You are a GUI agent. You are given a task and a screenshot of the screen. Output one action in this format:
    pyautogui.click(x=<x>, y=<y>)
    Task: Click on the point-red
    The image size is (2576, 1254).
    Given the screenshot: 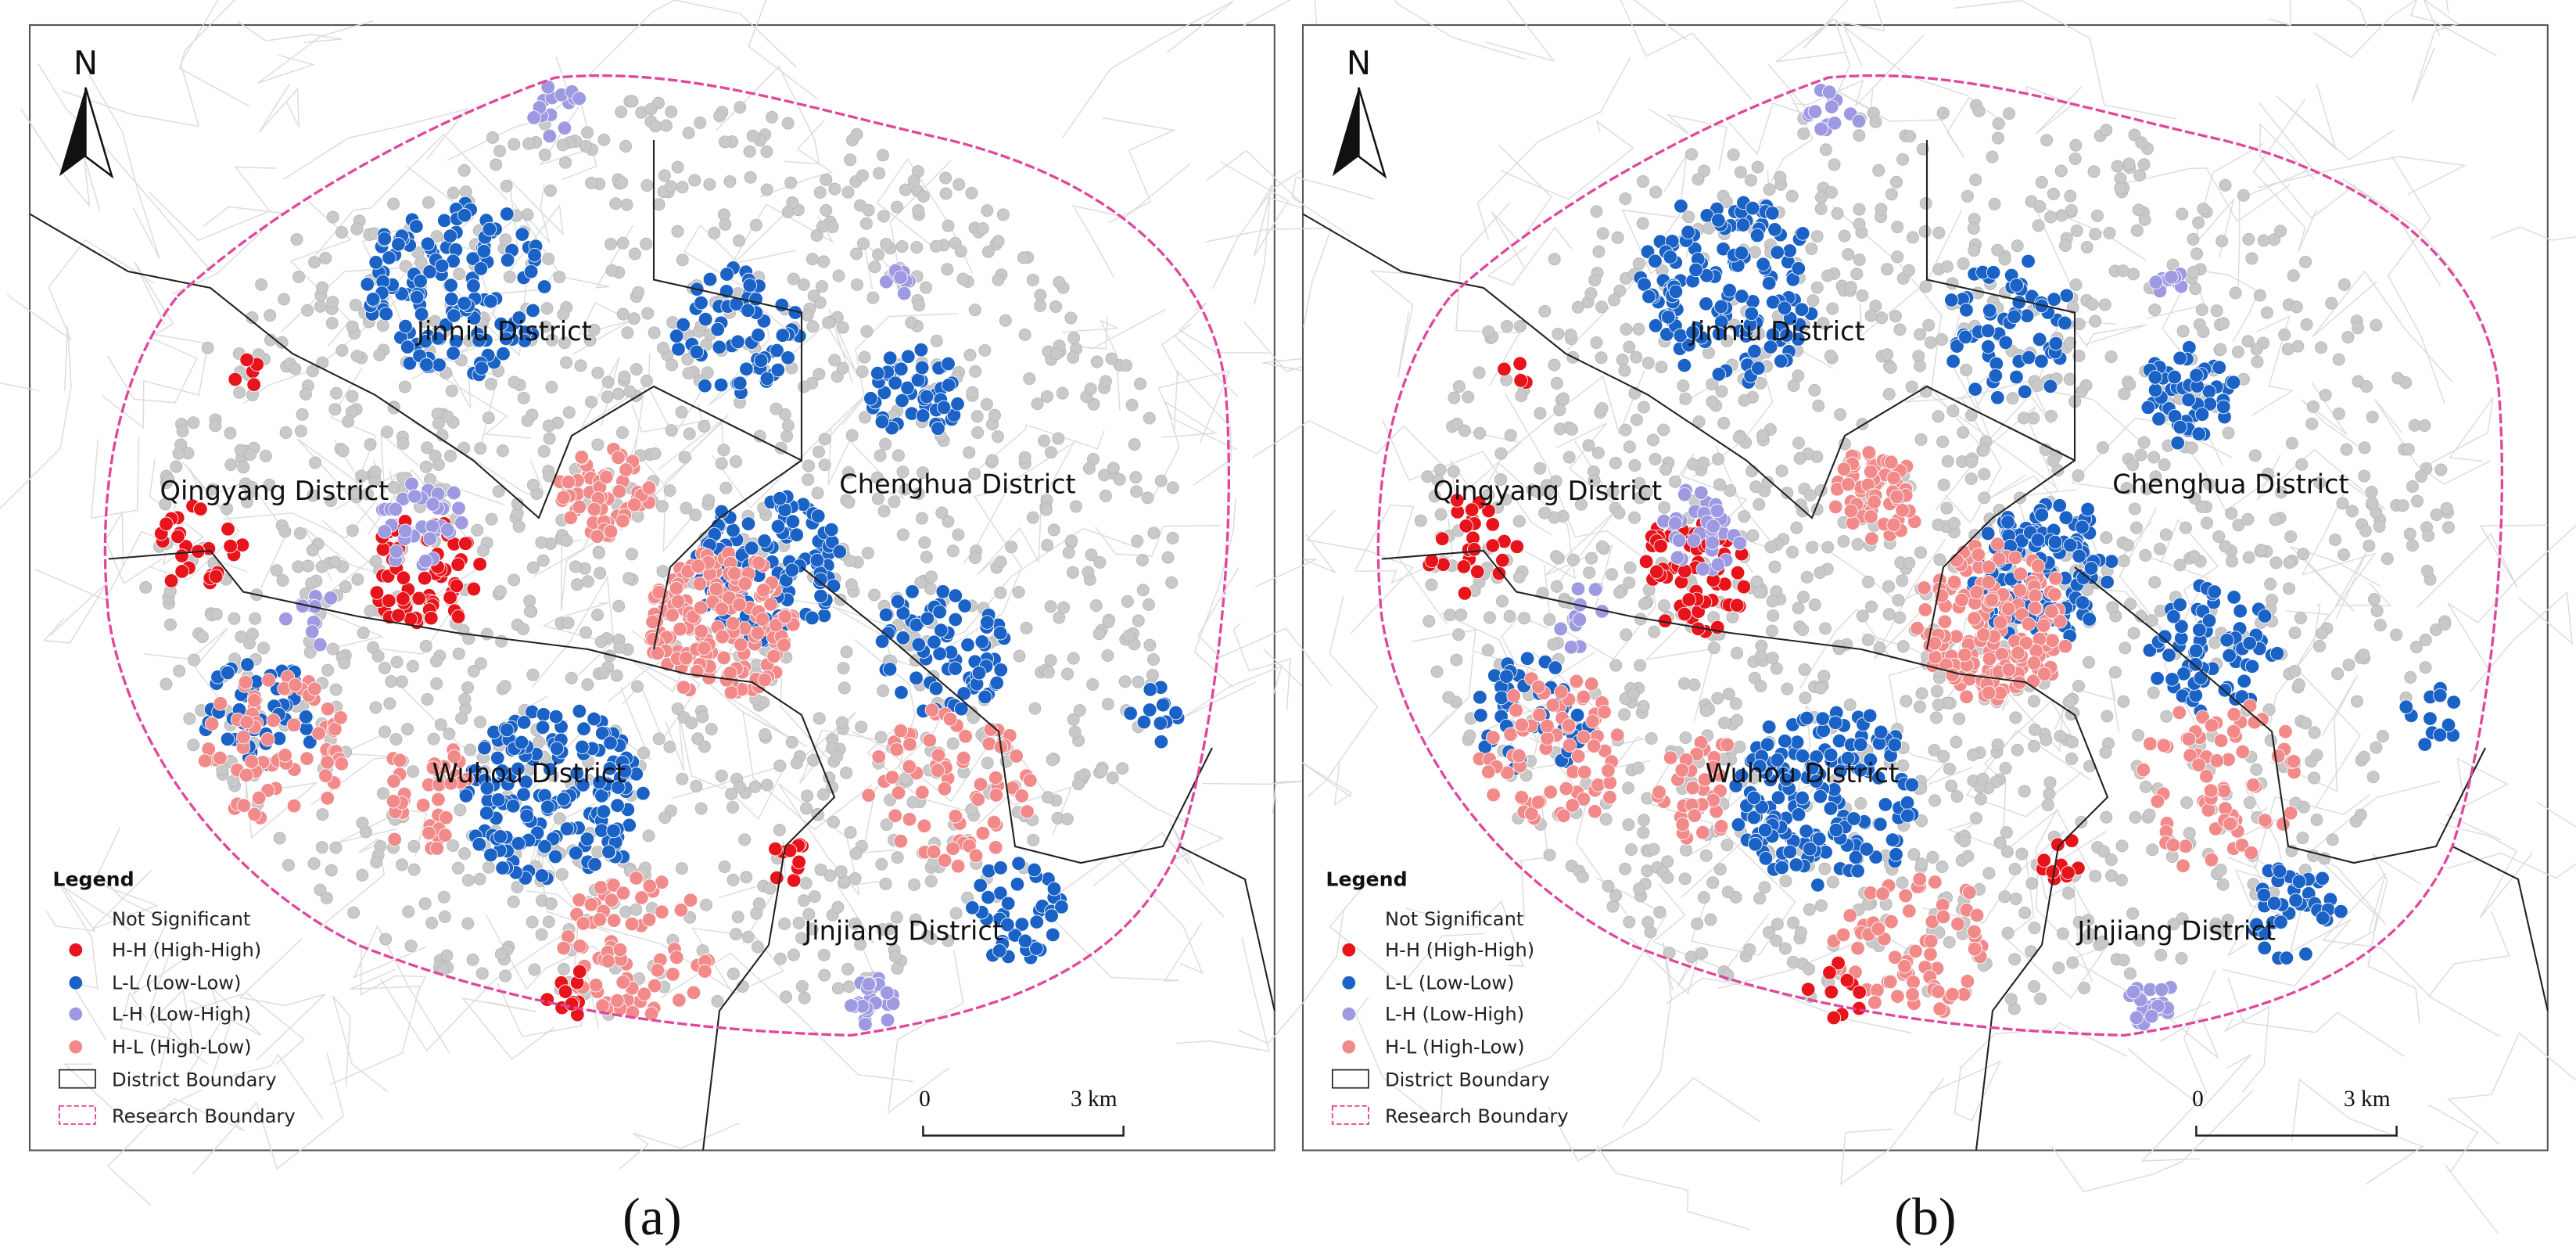 What is the action you would take?
    pyautogui.click(x=794, y=880)
    